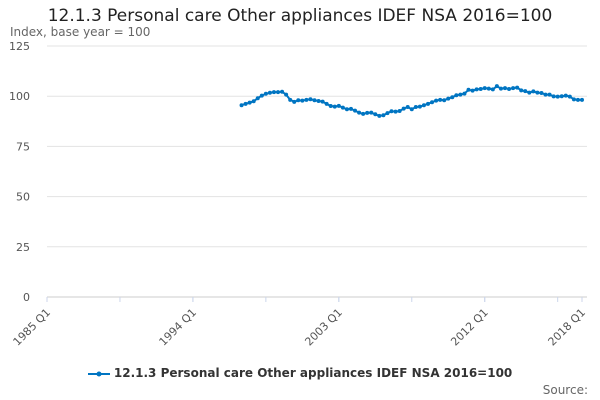  I want to click on legend-marker-icon, so click(98, 373).